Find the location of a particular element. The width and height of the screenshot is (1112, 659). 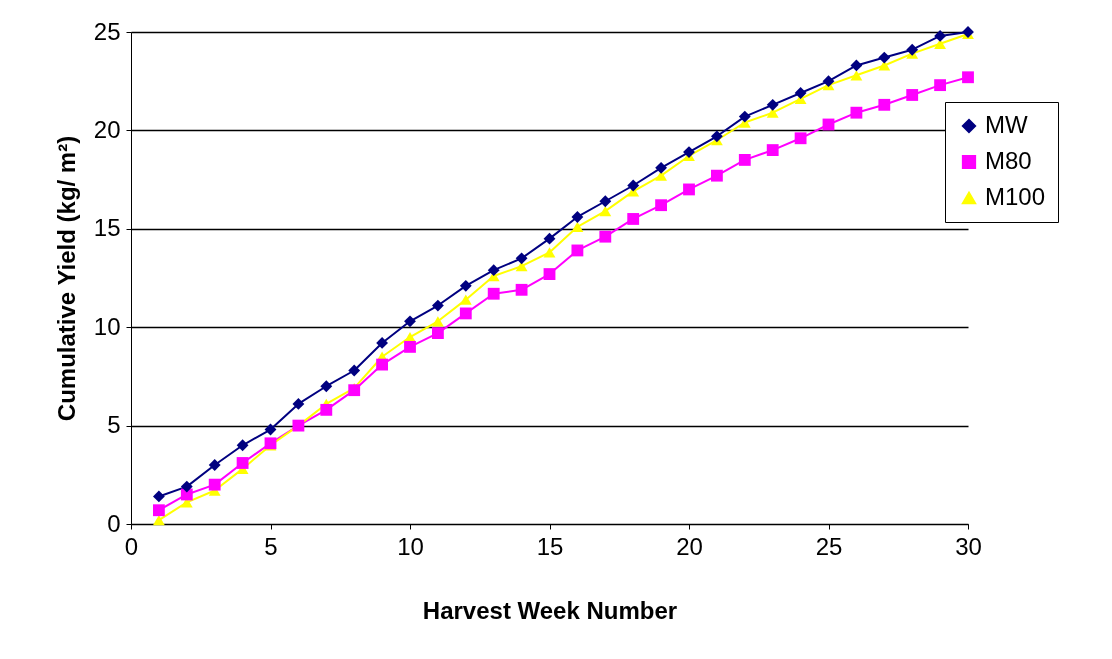

x-axis-title: Harvest Week Number is located at coordinates (550, 610).